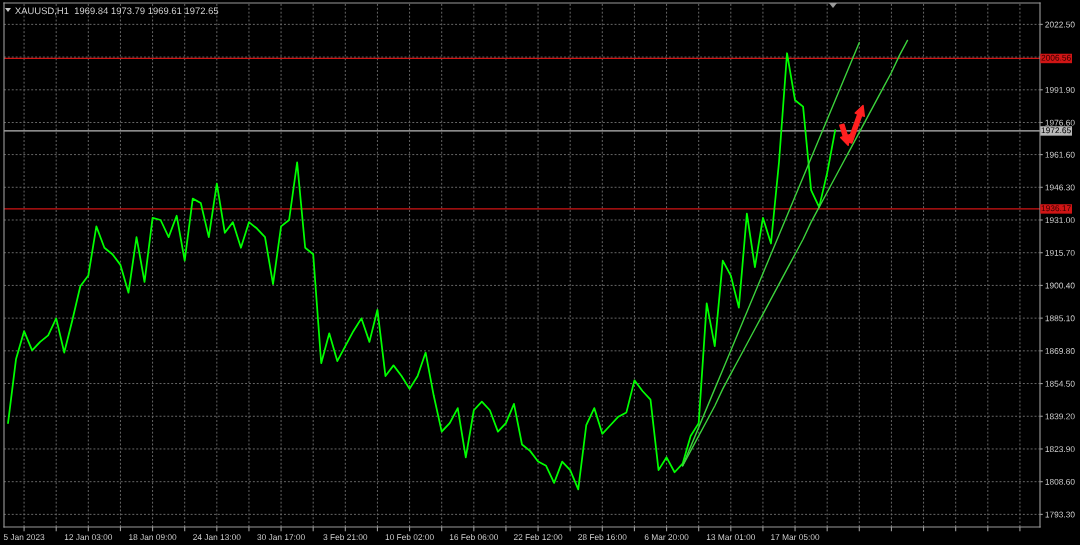 The height and width of the screenshot is (545, 1080). What do you see at coordinates (24, 537) in the screenshot?
I see `x-tick-label: 5 Jan 2023` at bounding box center [24, 537].